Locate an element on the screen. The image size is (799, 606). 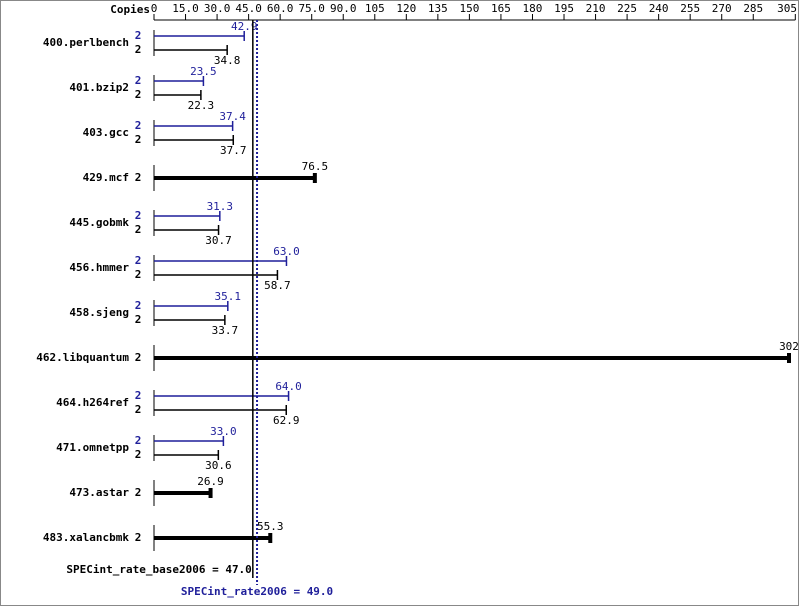
x-tick-label: 105 is located at coordinates (375, 8).